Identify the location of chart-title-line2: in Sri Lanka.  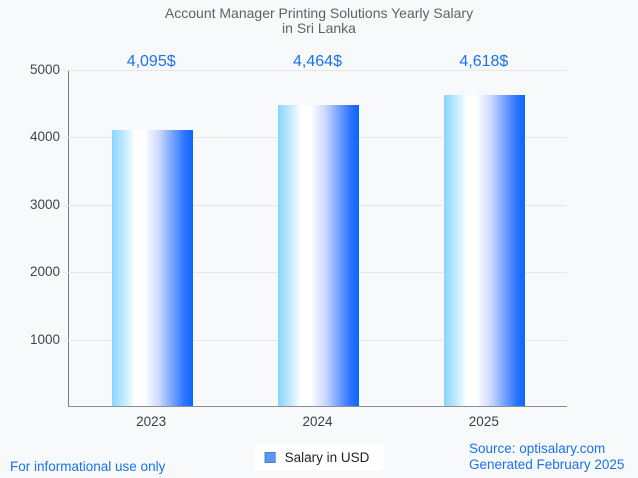
(319, 28).